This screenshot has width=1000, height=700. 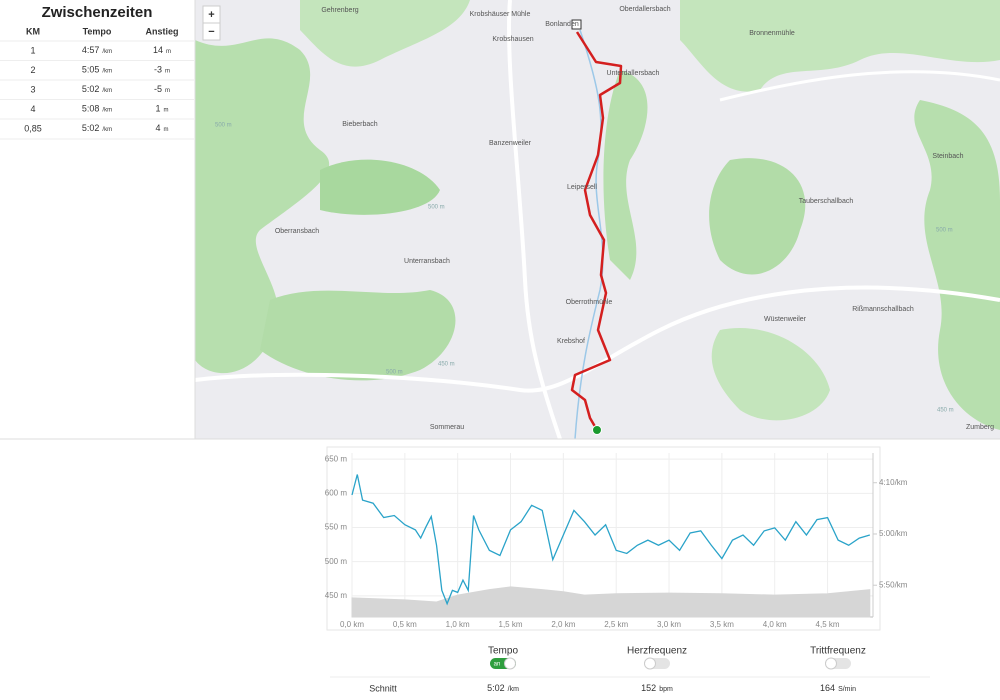 I want to click on x-tick-label: 0,5 km, so click(x=405, y=624).